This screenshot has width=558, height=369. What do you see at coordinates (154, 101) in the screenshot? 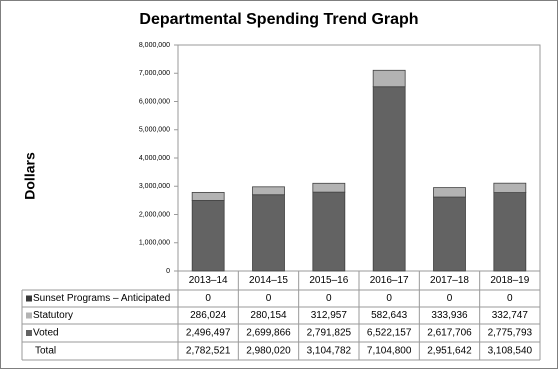
I see `y-tick-label: 6,000,000` at bounding box center [154, 101].